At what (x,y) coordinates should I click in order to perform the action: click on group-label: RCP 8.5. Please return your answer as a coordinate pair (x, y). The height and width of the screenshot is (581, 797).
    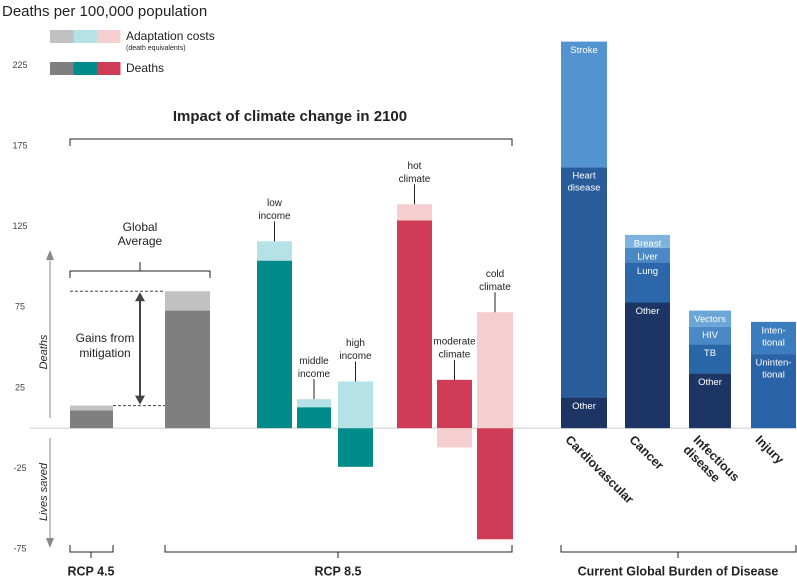
    Looking at the image, I should click on (337, 571).